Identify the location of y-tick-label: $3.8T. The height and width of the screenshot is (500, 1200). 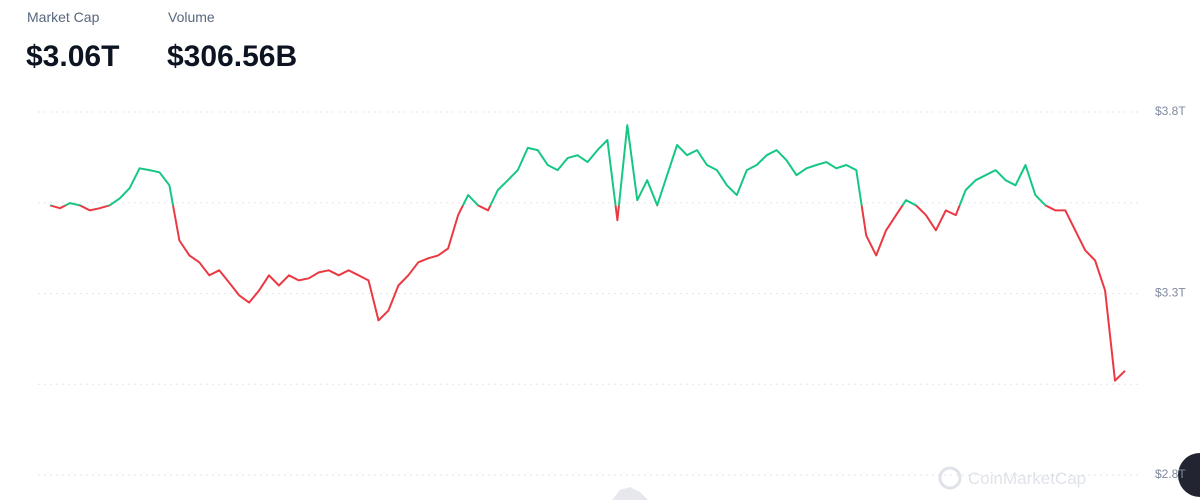
(1170, 111).